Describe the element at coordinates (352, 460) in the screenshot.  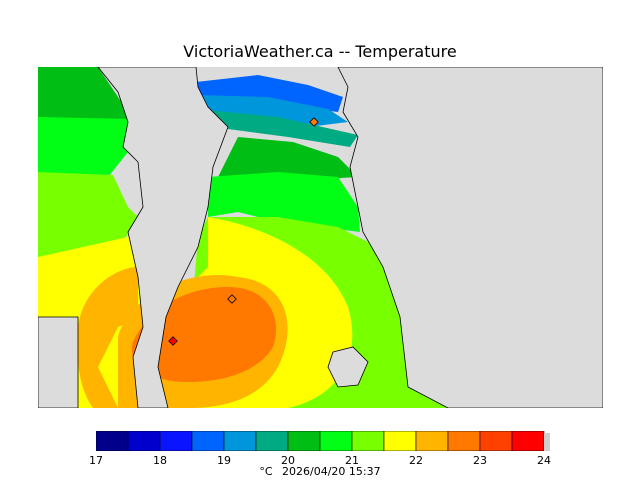
I see `legend-tick-label: 21` at that location.